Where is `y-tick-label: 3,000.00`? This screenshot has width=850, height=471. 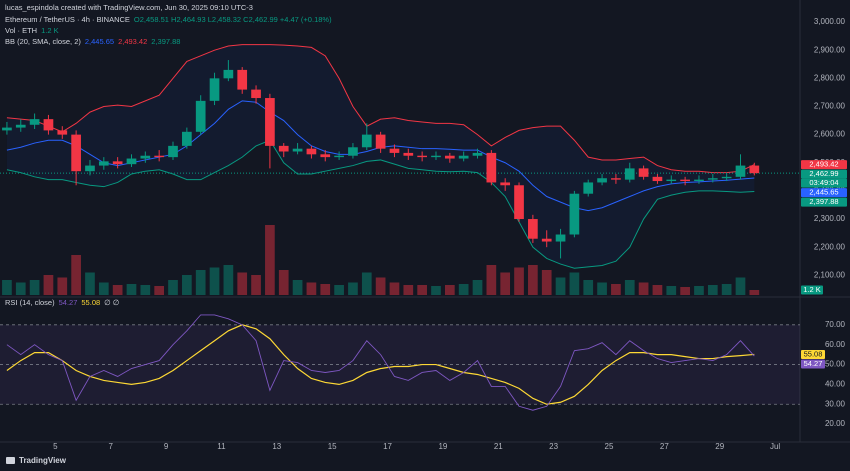
y-tick-label: 3,000.00 is located at coordinates (830, 21).